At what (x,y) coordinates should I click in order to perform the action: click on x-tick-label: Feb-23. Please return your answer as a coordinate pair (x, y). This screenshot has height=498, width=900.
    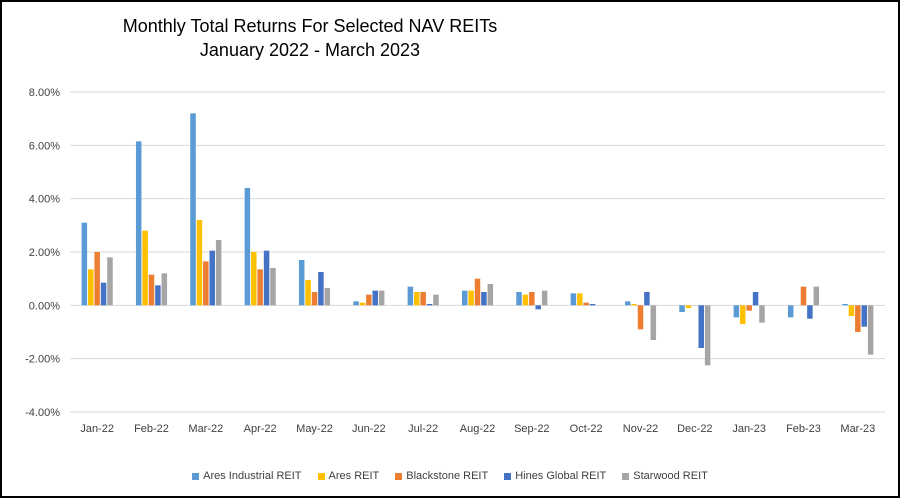
    Looking at the image, I should click on (803, 429).